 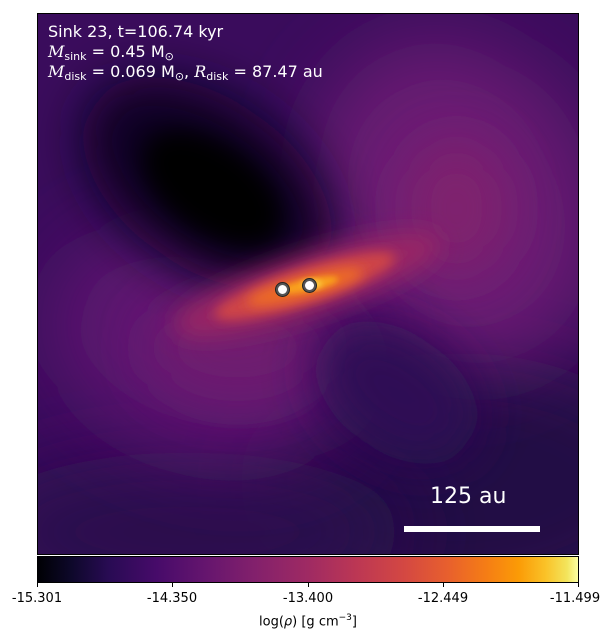 I want to click on colorbar-tick-label: -11.499, so click(x=575, y=598).